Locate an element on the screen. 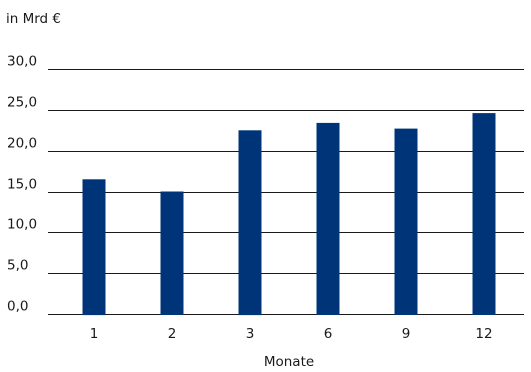 This screenshot has width=531, height=372. x-axis-title: Monate is located at coordinates (289, 362).